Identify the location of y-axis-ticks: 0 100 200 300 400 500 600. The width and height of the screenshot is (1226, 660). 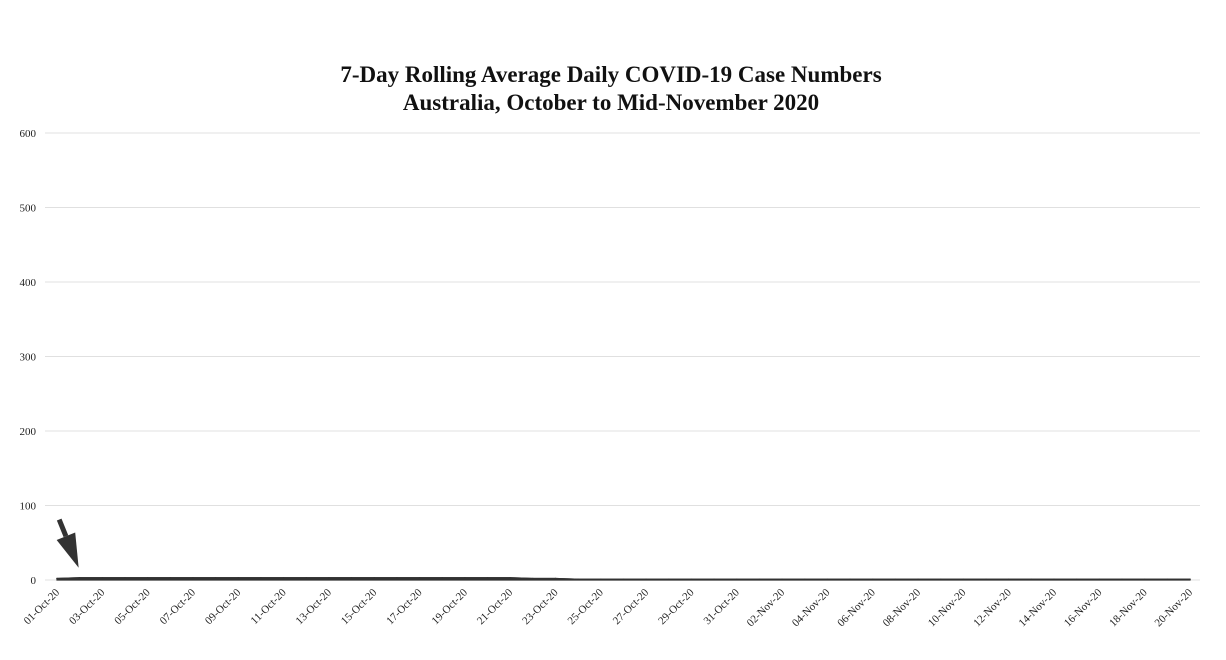
(28, 357).